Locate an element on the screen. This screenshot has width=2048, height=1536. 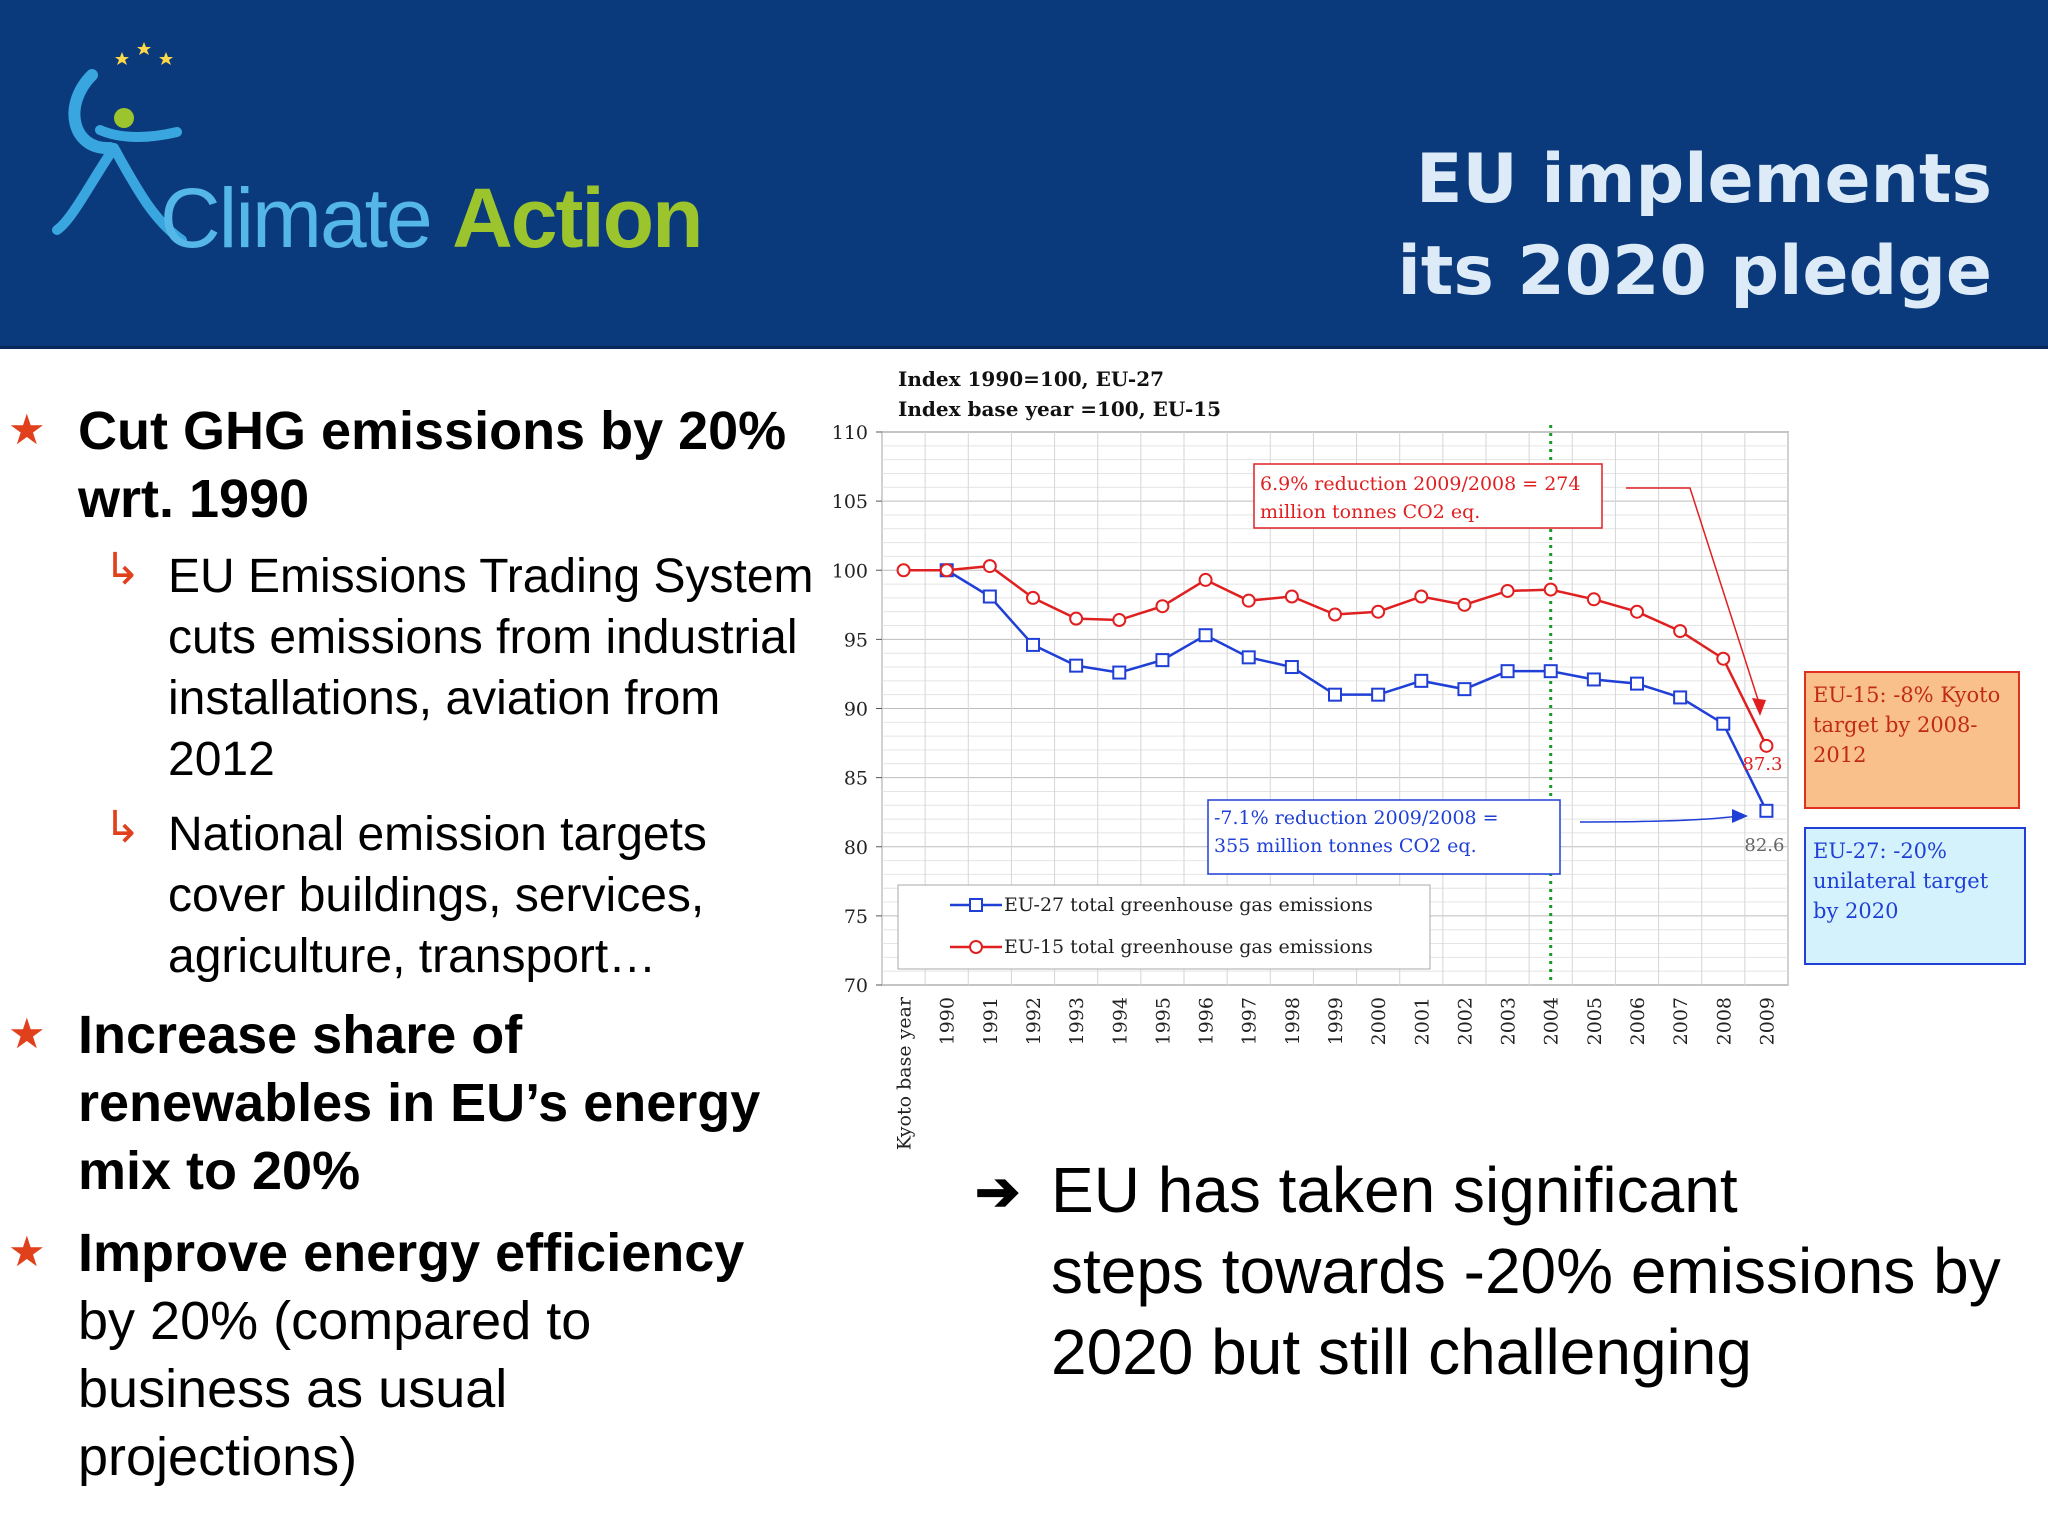
bullet-ghg: ★ Cut GHG emissions by 20% wrt. 1990 is located at coordinates (410, 465).